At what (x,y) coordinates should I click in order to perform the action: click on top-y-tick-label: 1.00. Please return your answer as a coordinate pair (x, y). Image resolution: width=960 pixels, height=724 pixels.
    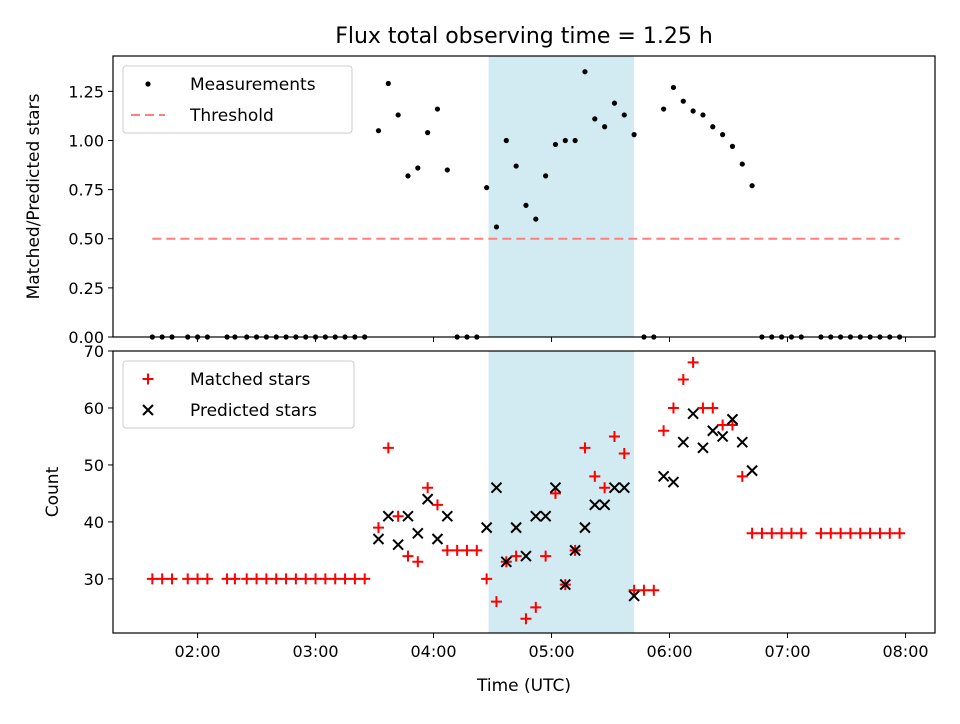
    Looking at the image, I should click on (86, 140).